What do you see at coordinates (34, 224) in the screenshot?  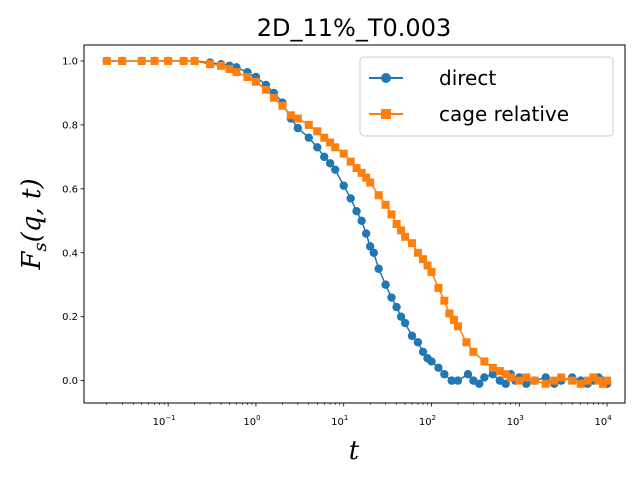 I see `y-axis-label: Fs(q, t)` at bounding box center [34, 224].